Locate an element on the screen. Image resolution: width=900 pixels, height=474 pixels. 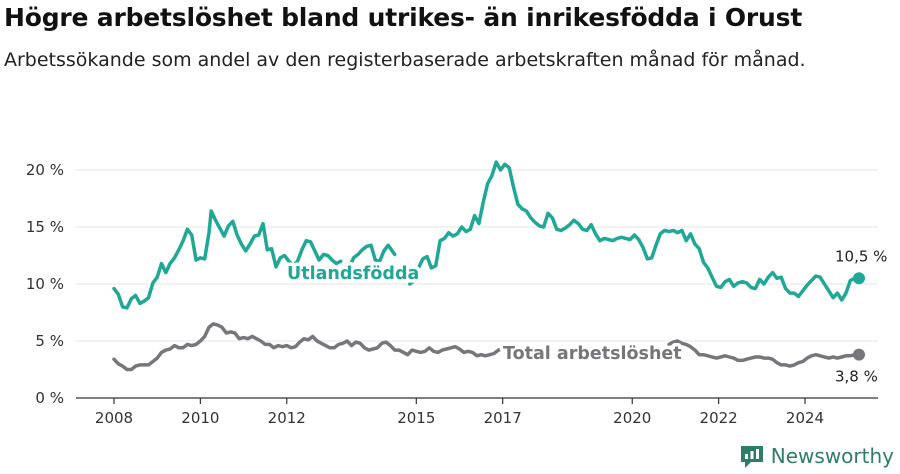
x-tick-label: 2008 is located at coordinates (114, 418).